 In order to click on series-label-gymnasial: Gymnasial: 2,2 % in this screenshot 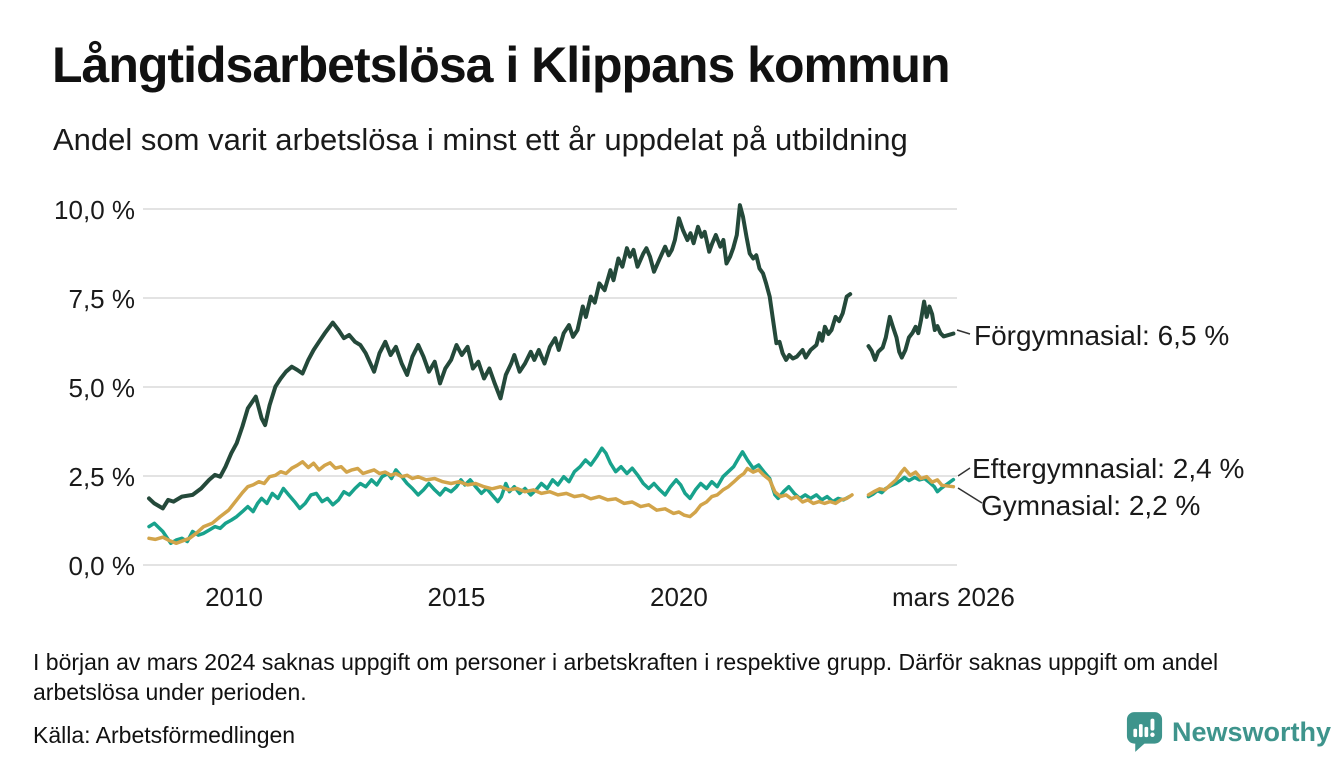, I will do `click(1091, 505)`.